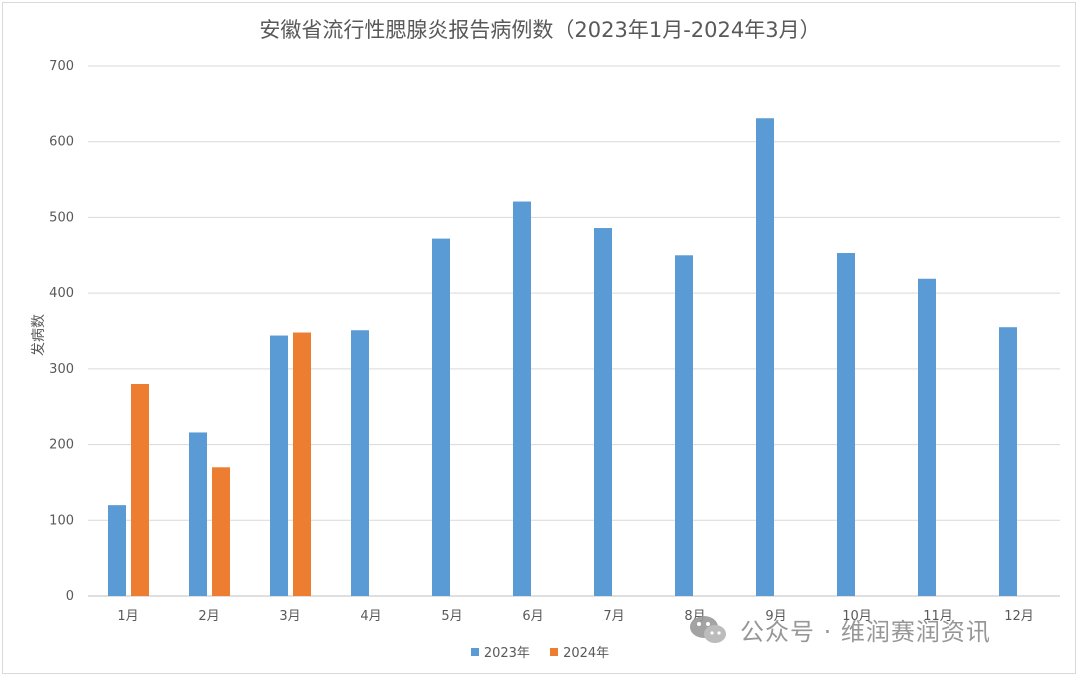 The width and height of the screenshot is (1080, 678). What do you see at coordinates (61, 66) in the screenshot?
I see `y-tick-label-700: 700` at bounding box center [61, 66].